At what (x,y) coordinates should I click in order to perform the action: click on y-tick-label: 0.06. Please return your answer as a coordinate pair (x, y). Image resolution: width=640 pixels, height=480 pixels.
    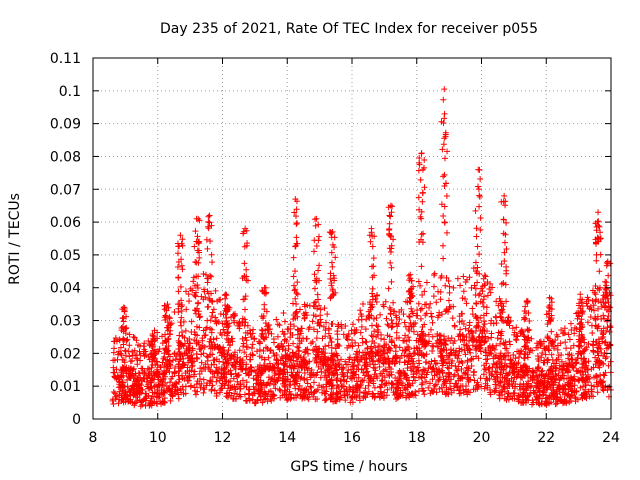
    Looking at the image, I should click on (65, 223).